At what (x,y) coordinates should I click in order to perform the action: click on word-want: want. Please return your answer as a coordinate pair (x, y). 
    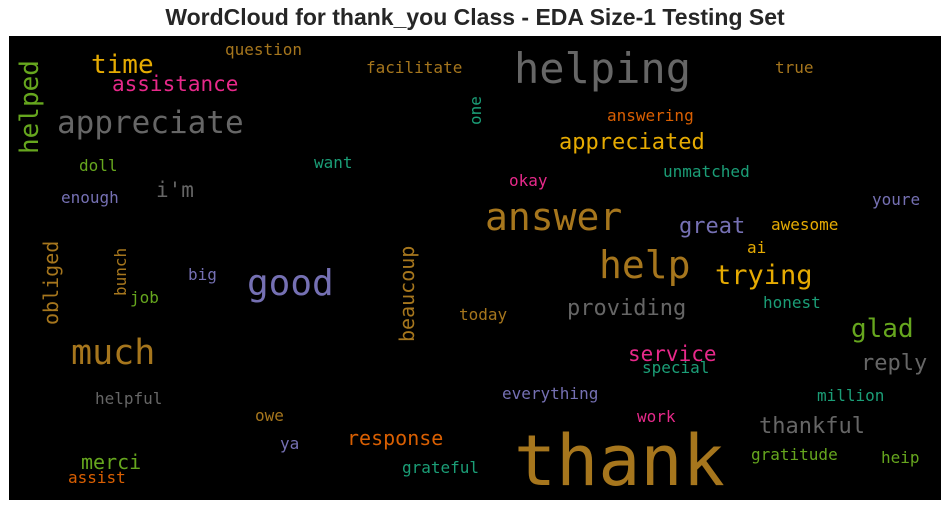
    Looking at the image, I should click on (333, 162).